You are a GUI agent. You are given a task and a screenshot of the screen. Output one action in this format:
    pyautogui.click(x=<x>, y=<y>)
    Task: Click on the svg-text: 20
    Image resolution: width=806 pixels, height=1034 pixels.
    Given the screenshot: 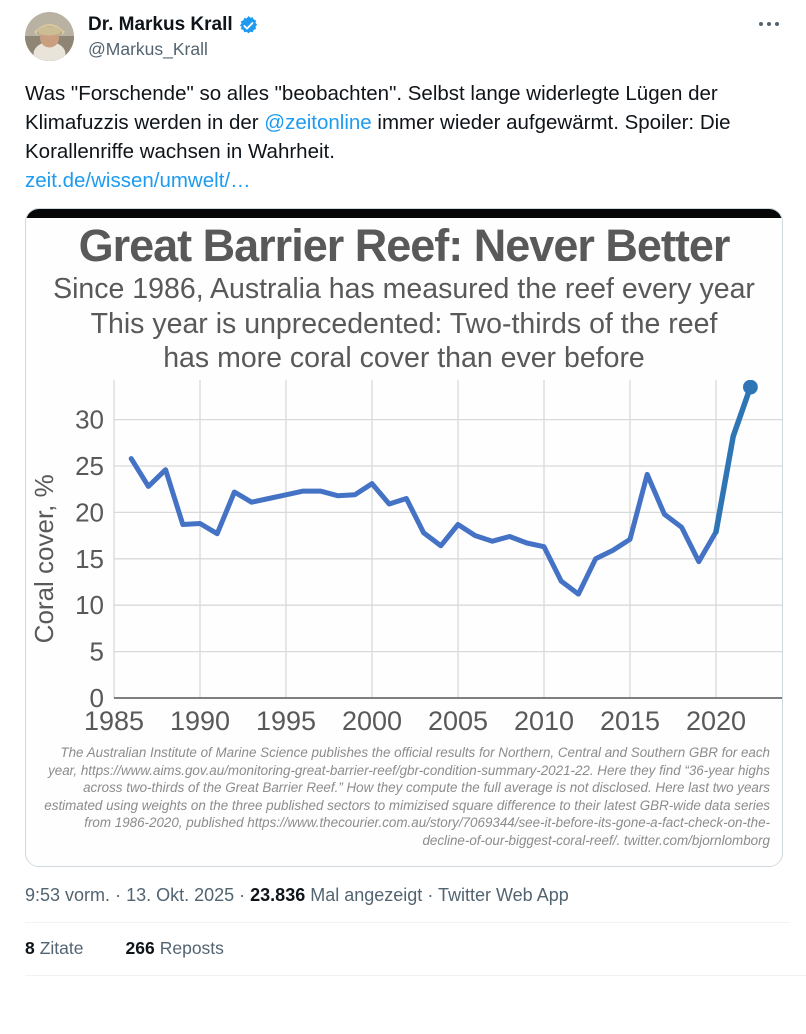 What is the action you would take?
    pyautogui.click(x=89, y=512)
    